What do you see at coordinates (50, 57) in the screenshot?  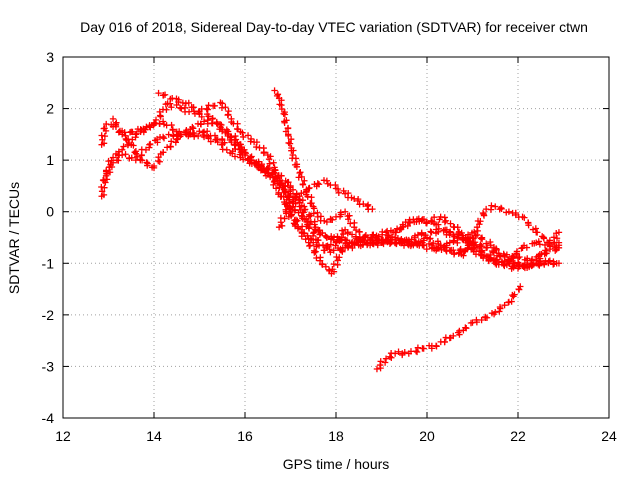 I see `y-tick-label: 3` at bounding box center [50, 57].